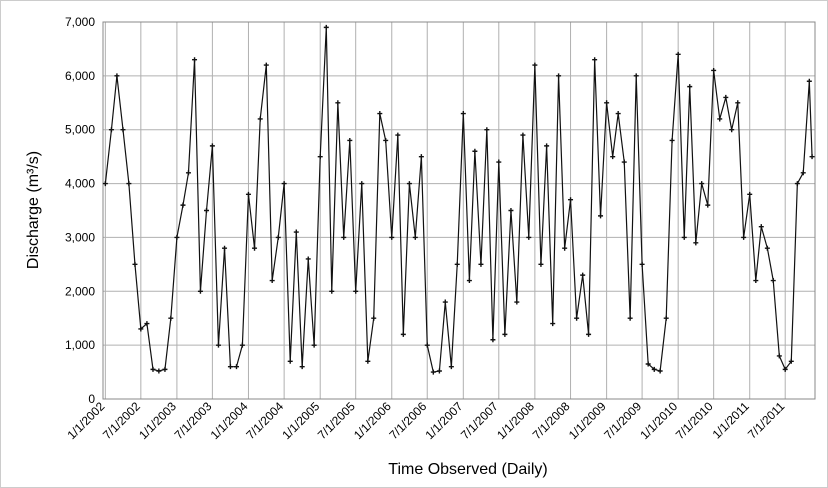 The height and width of the screenshot is (488, 828). I want to click on y-tick-label: 7,000, so click(80, 22).